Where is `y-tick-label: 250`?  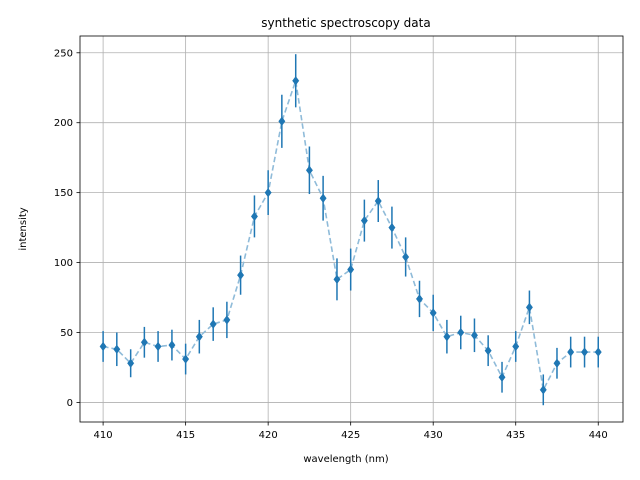
y-tick-label: 250 is located at coordinates (63, 53).